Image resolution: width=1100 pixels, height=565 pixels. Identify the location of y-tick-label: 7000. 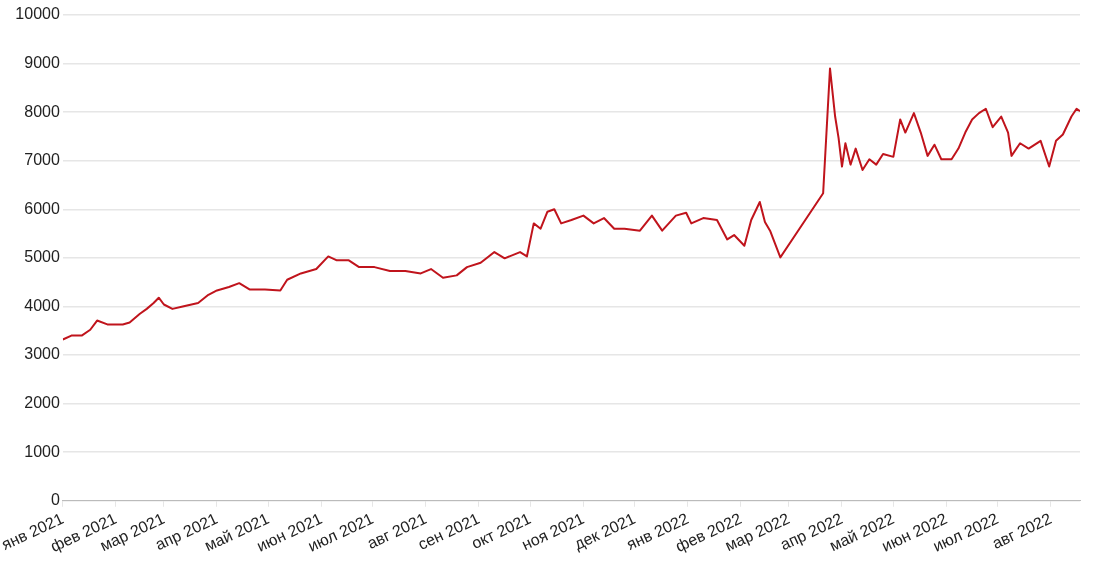
(42, 160).